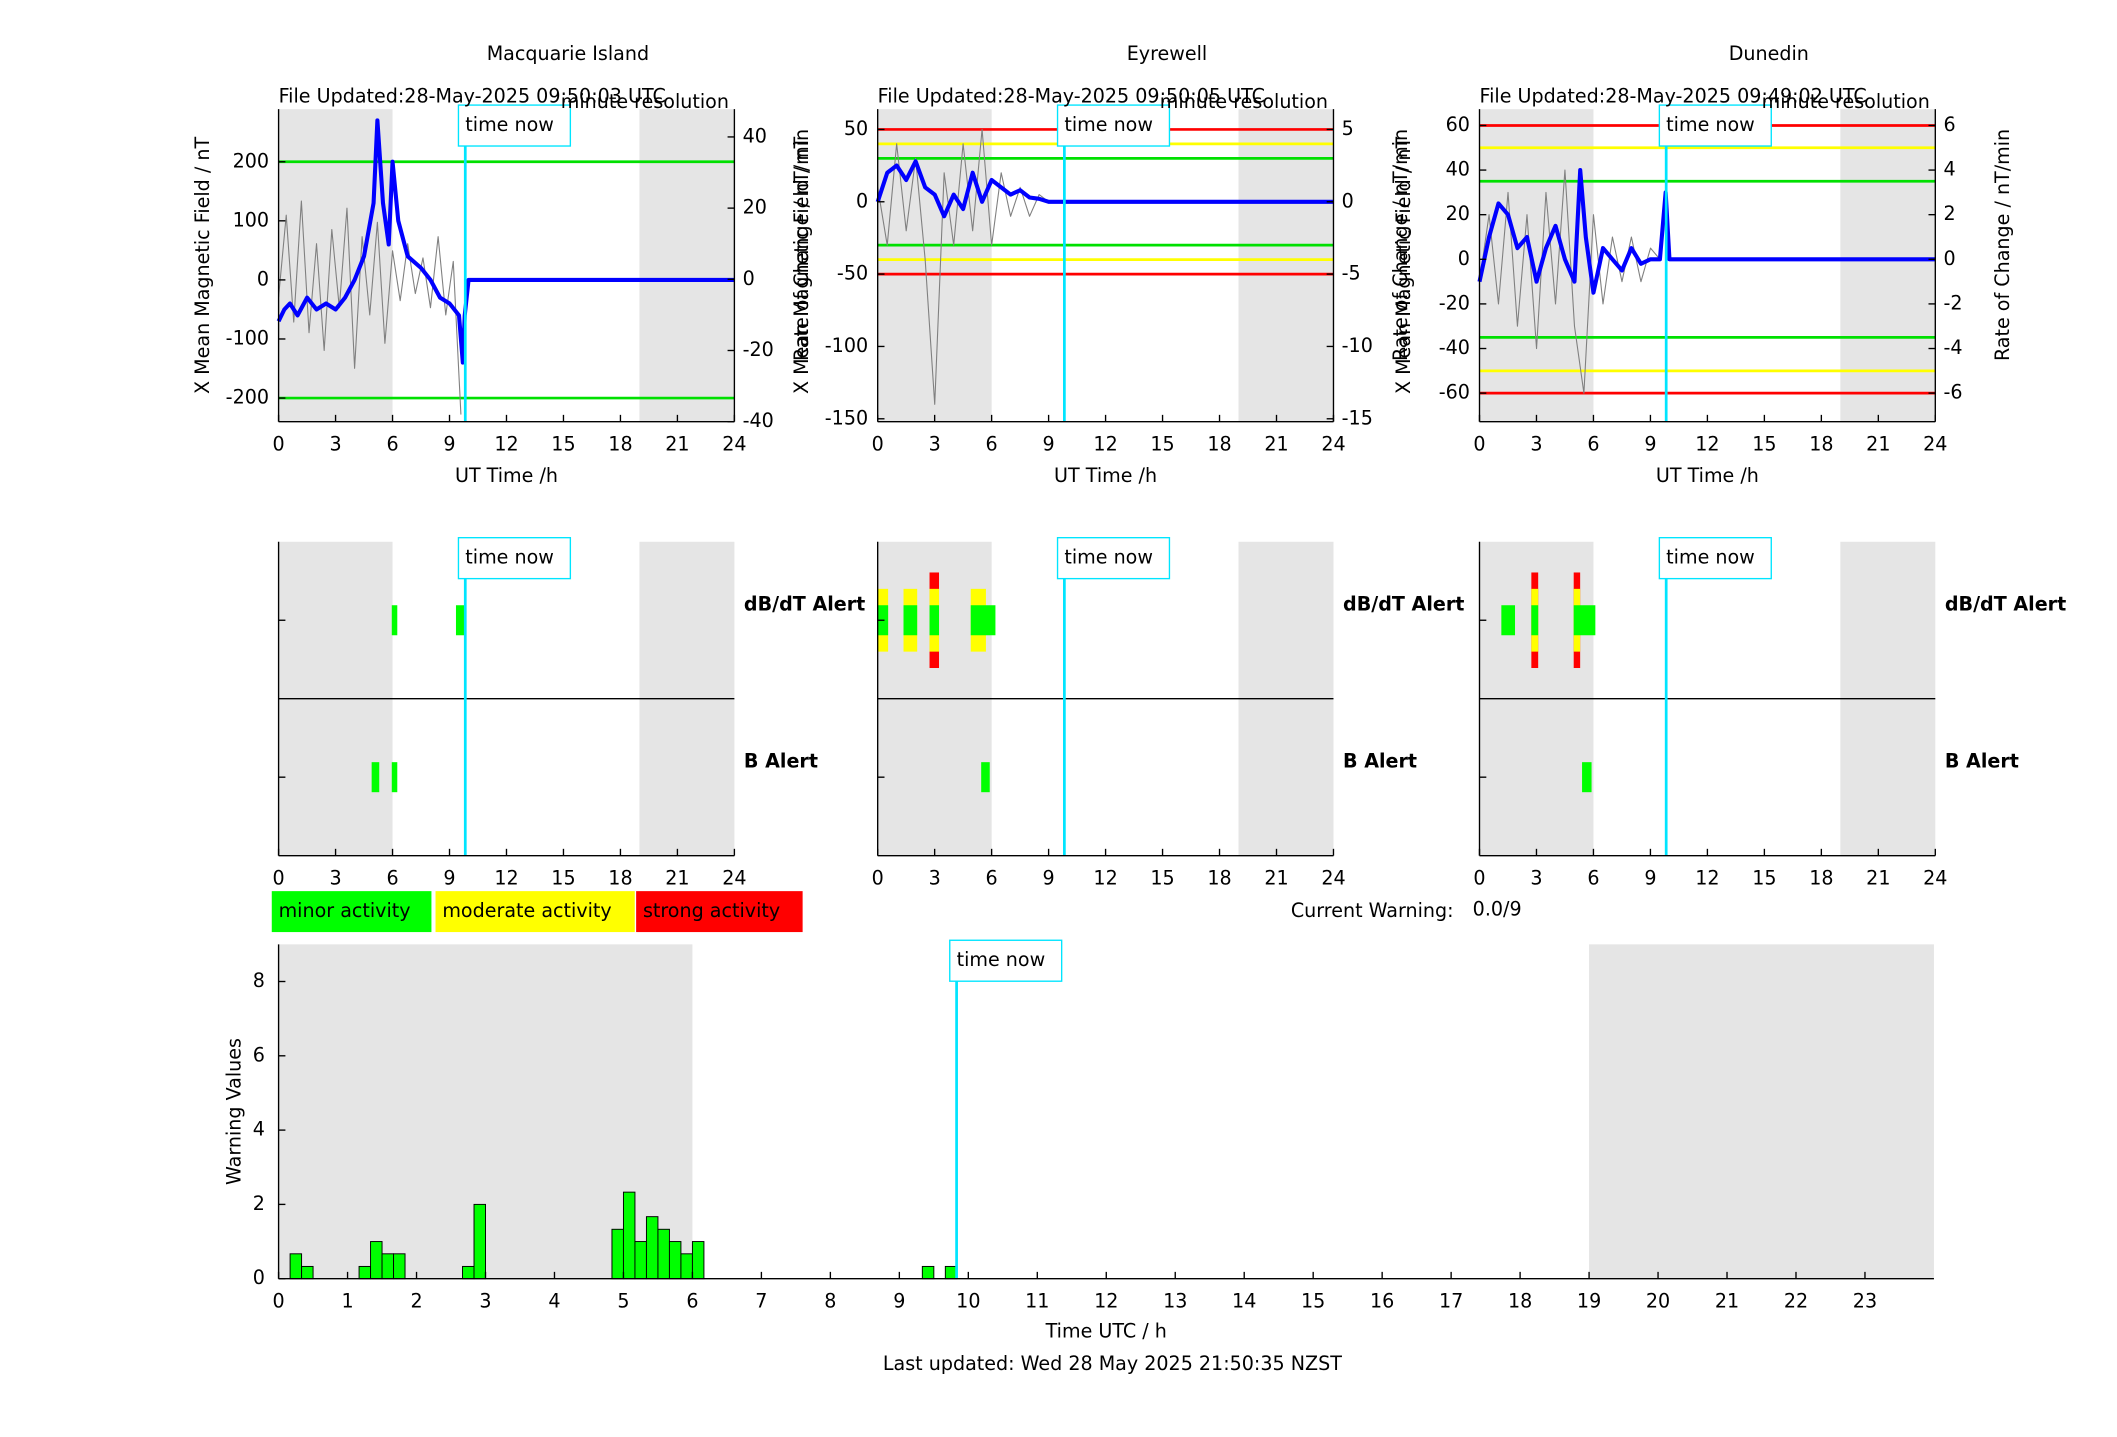 The width and height of the screenshot is (2117, 1437). Describe the element at coordinates (1451, 1300) in the screenshot. I see `x-tick-label: 17` at that location.